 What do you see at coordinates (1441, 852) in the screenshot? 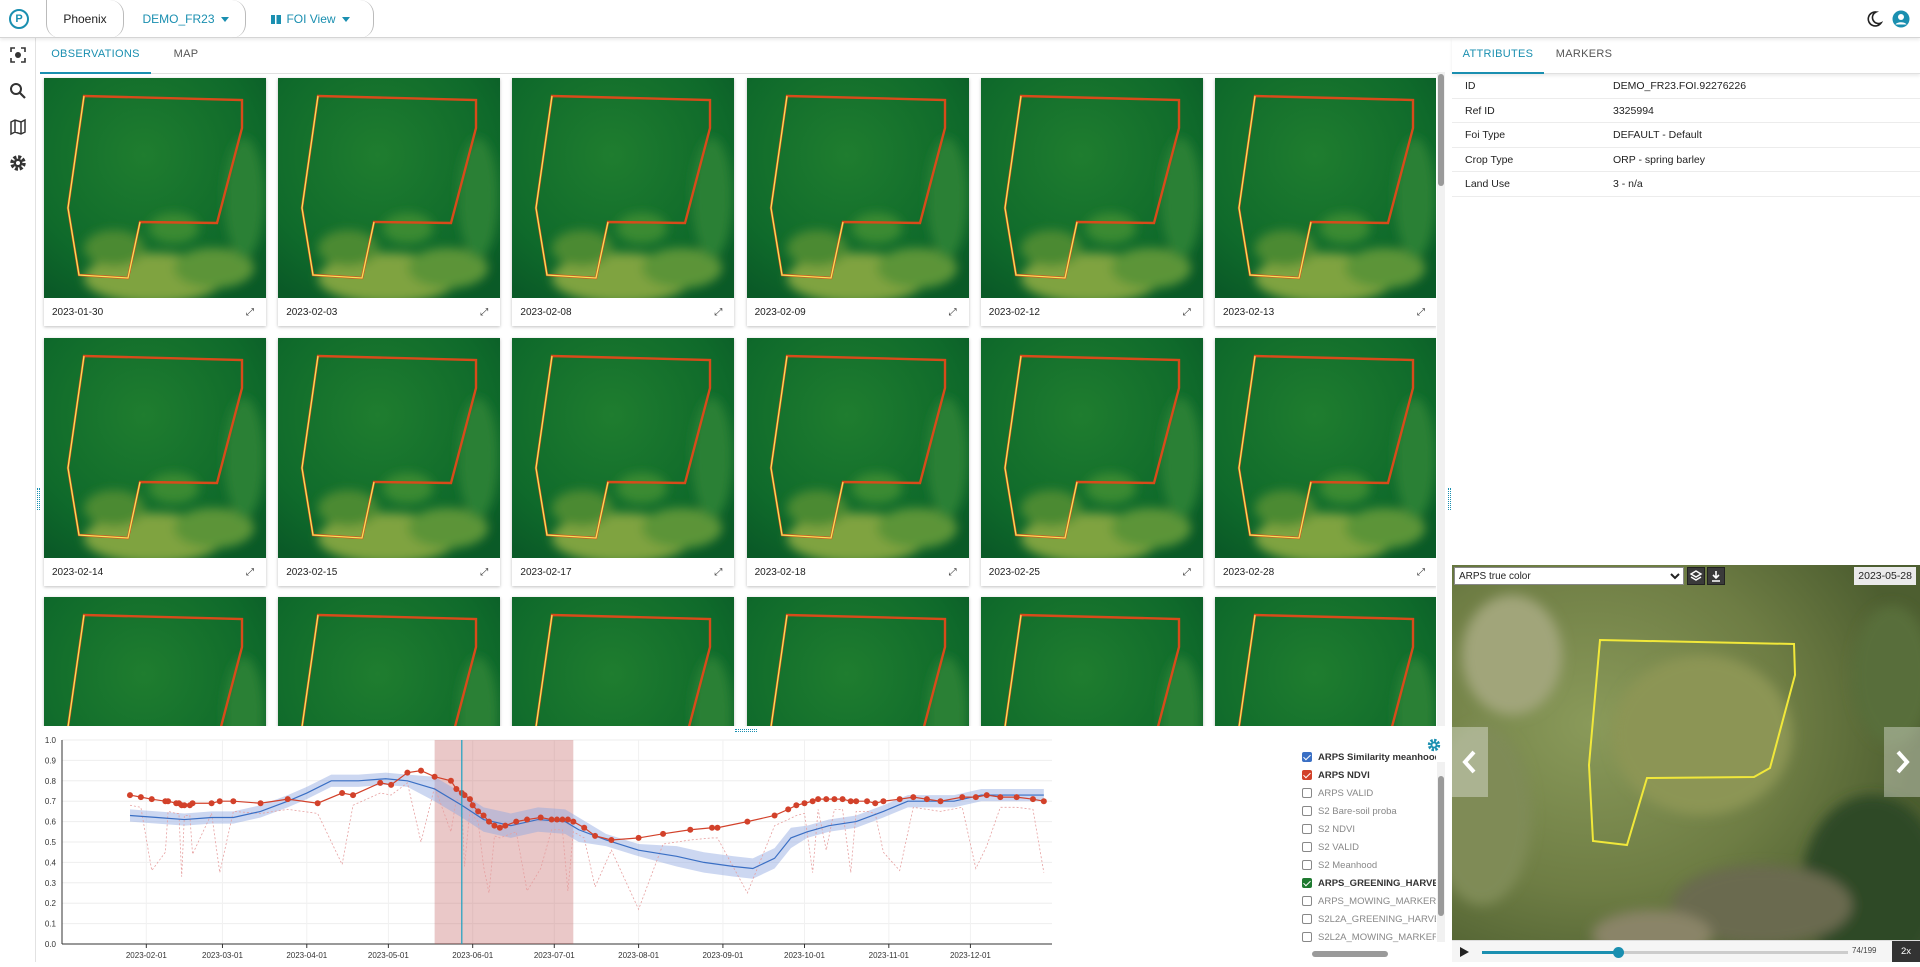
I see `legend-scrollbar` at bounding box center [1441, 852].